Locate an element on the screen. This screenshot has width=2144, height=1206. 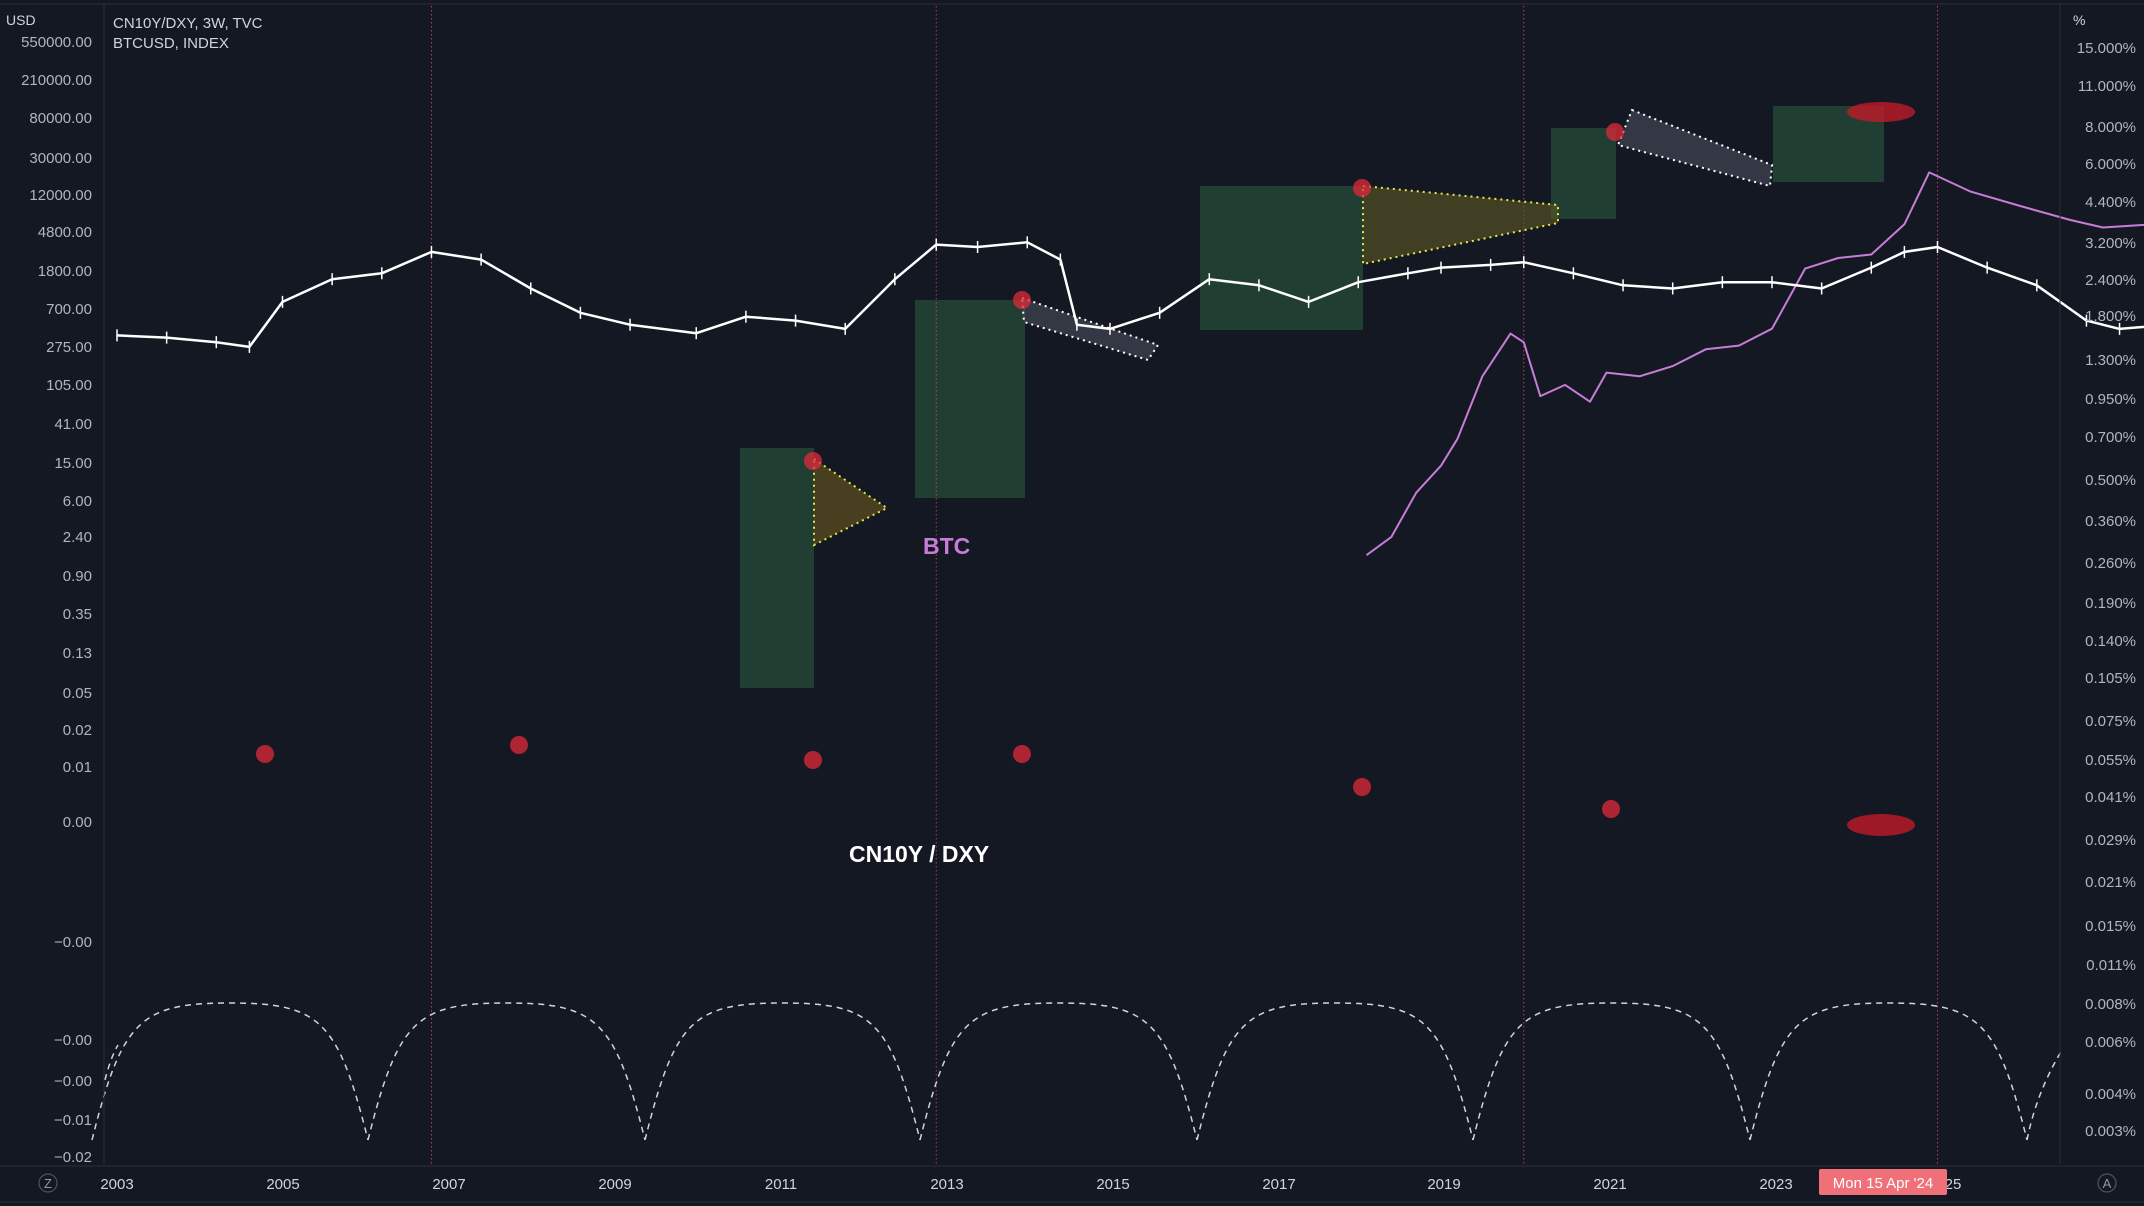
cycle-arcs is located at coordinates (1077, 1071).